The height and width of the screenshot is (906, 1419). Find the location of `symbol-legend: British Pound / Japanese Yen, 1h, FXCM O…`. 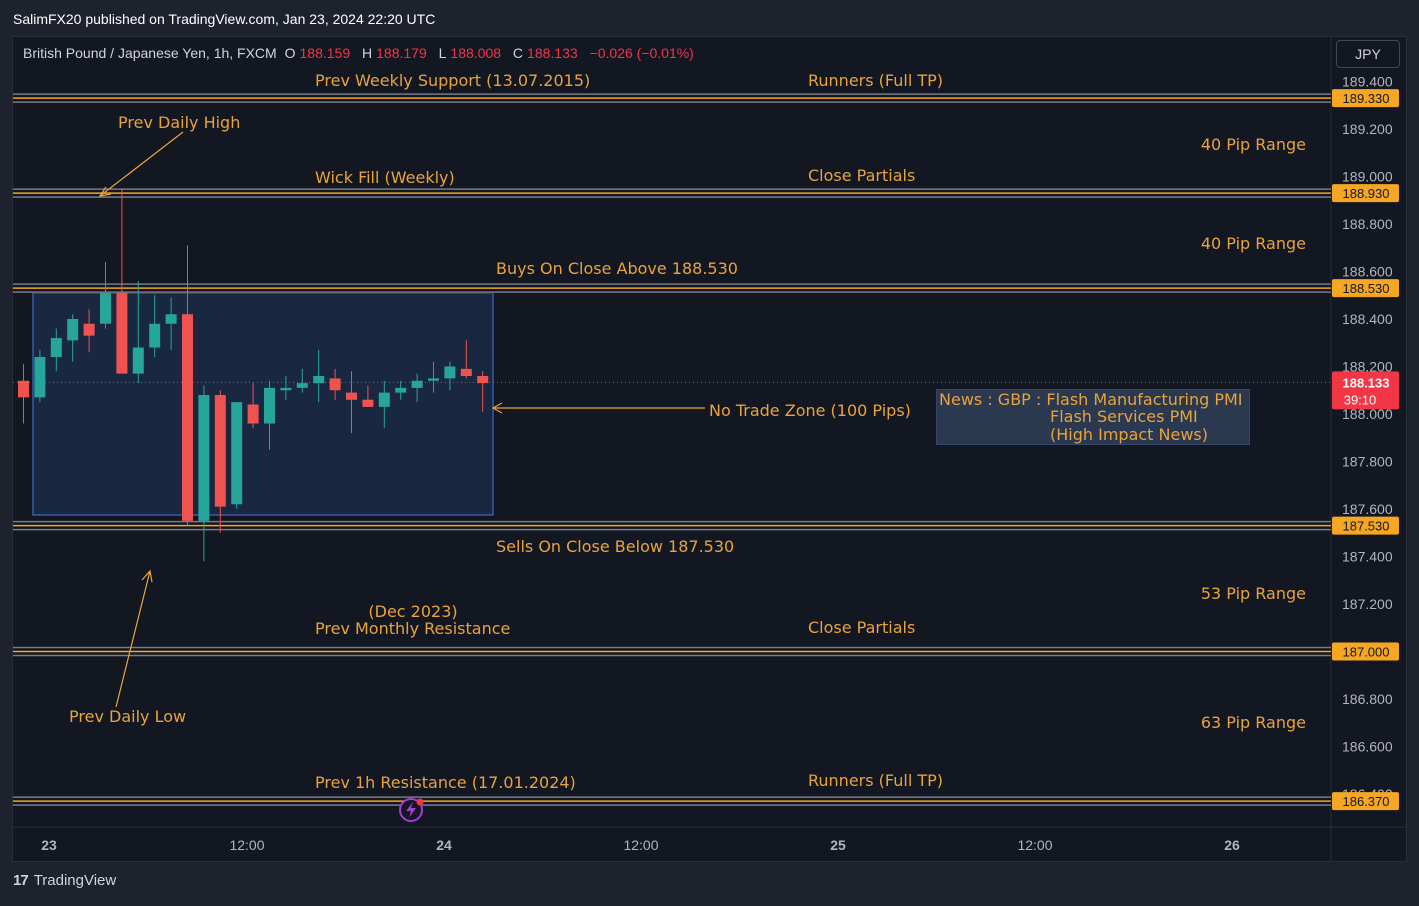

symbol-legend: British Pound / Japanese Yen, 1h, FXCM O… is located at coordinates (360, 53).